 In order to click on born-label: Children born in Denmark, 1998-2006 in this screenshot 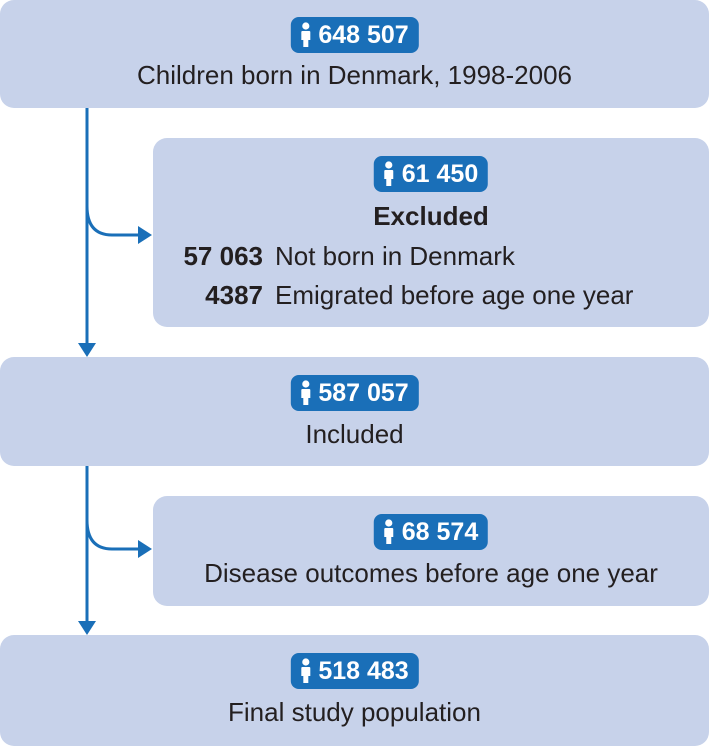, I will do `click(354, 75)`.